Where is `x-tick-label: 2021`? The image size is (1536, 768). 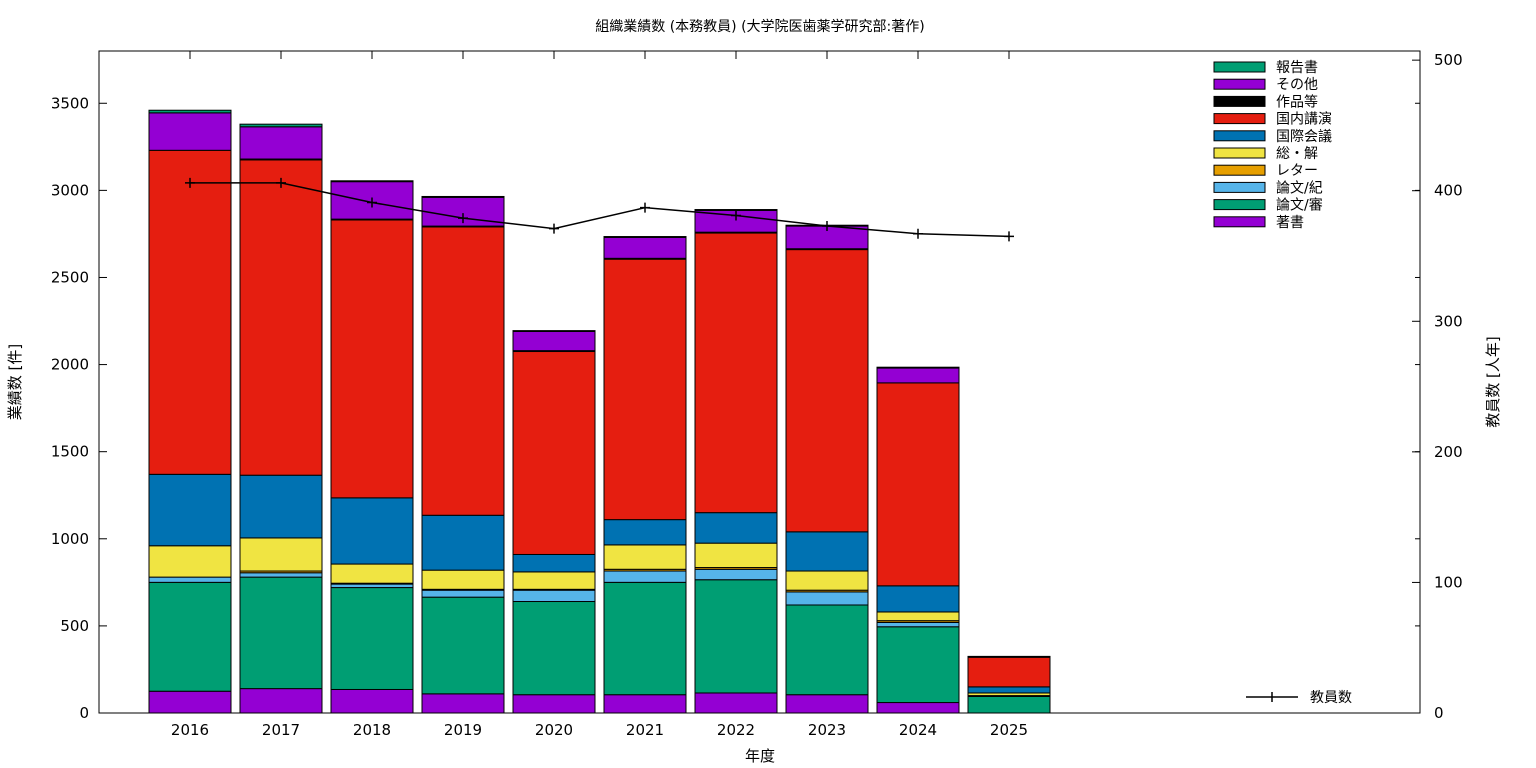 x-tick-label: 2021 is located at coordinates (645, 730).